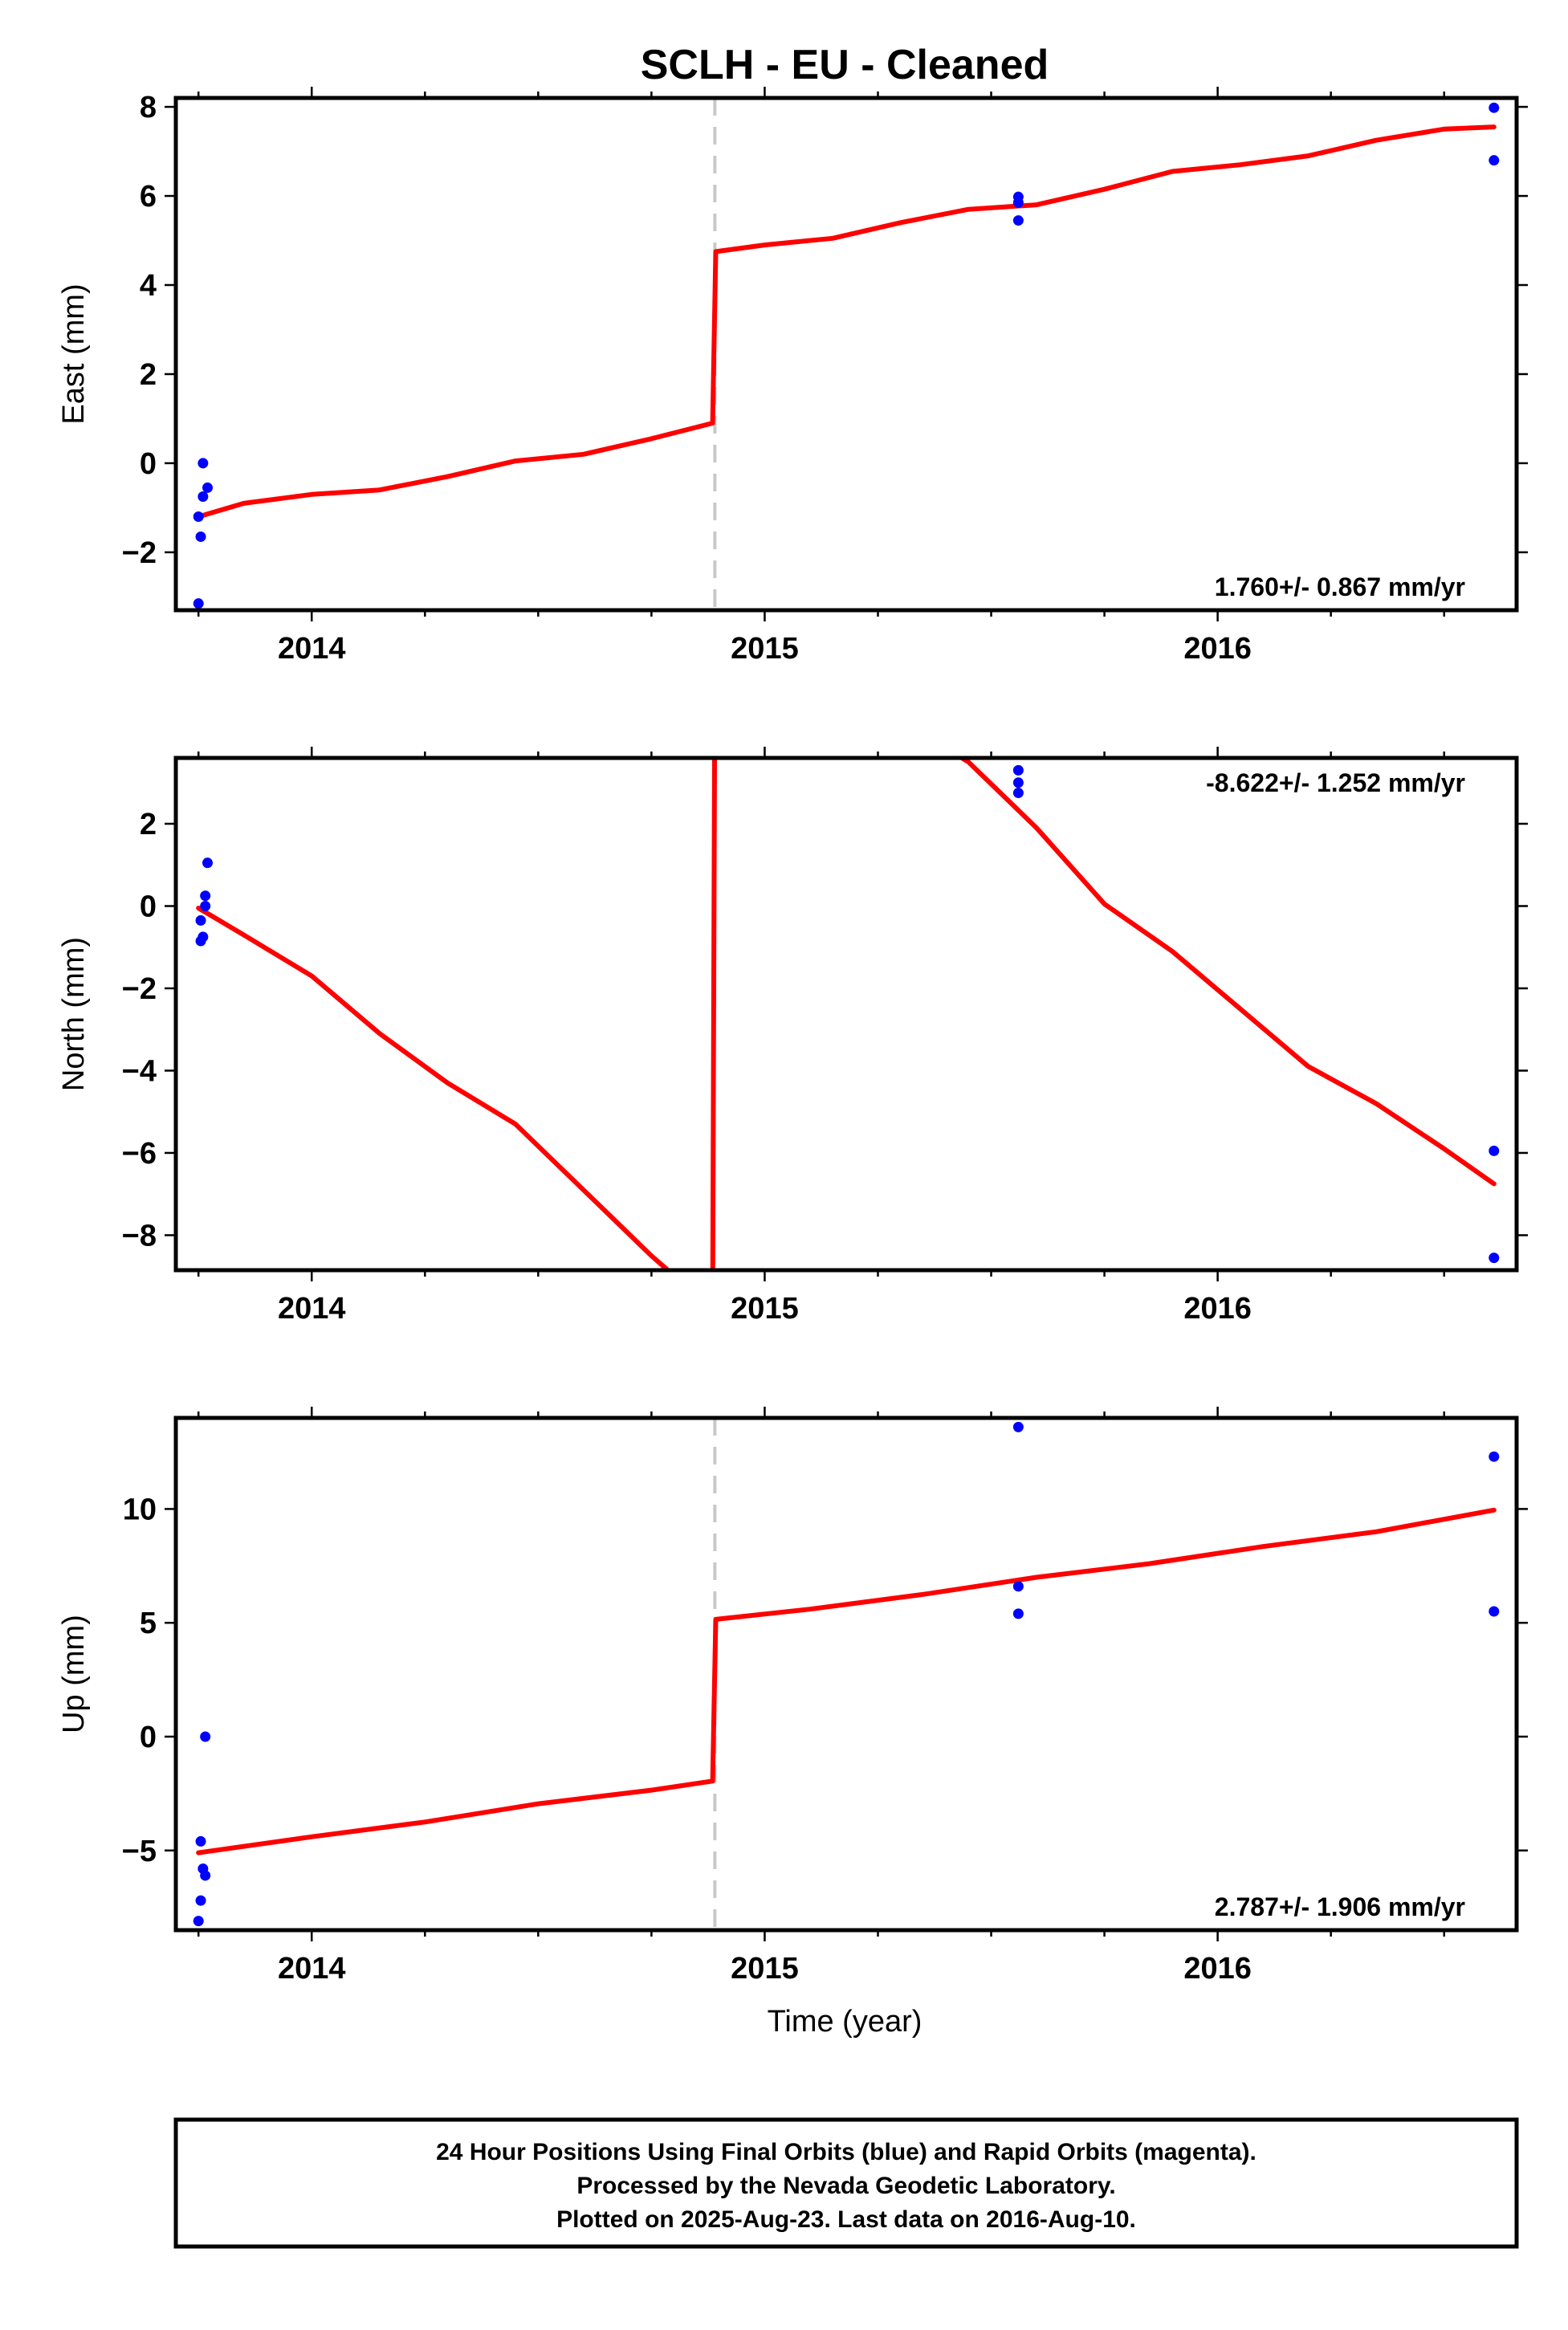 This screenshot has width=1568, height=2330. I want to click on velocity-label: 1.760+/- 0.867 mm/yr, so click(1340, 586).